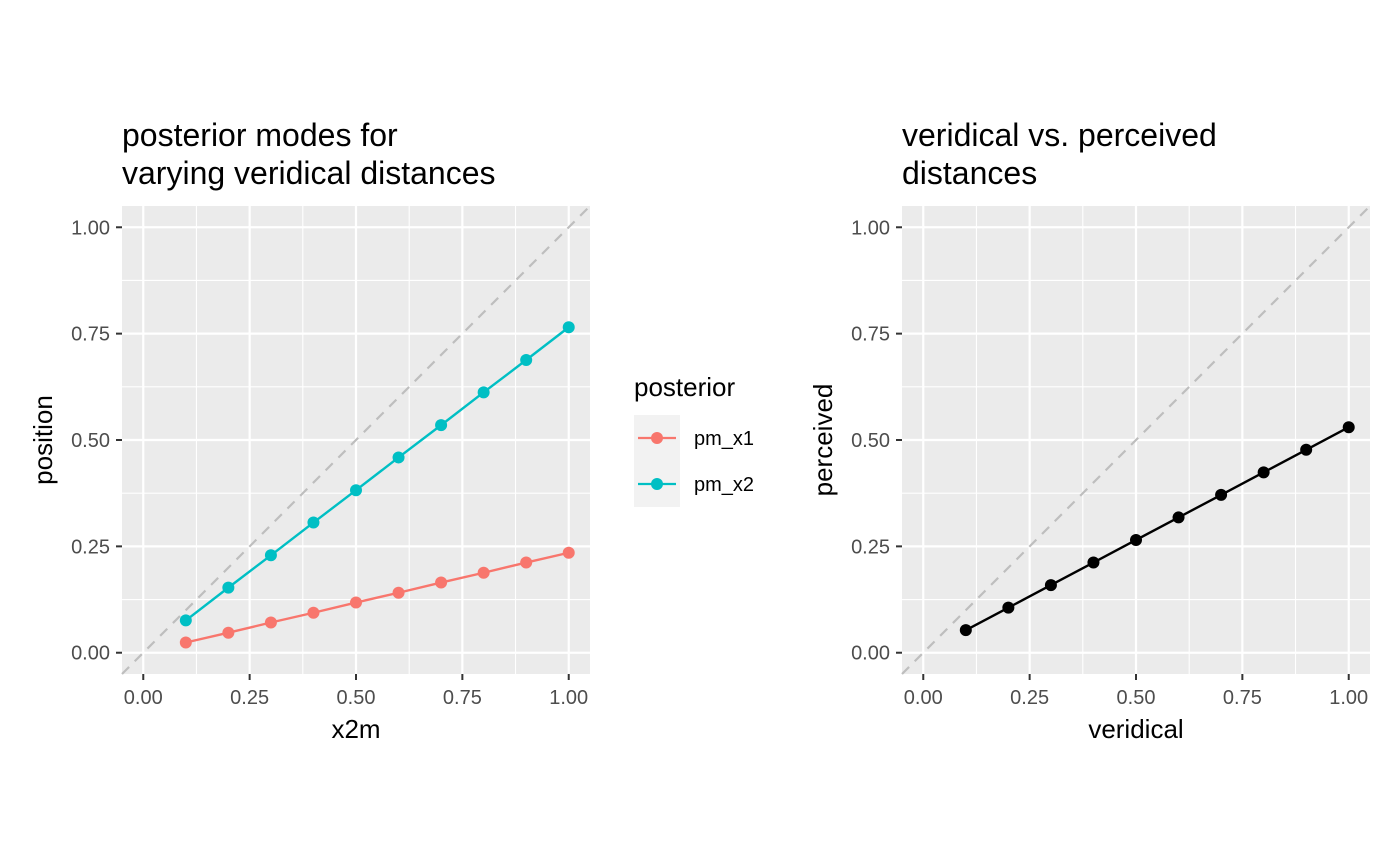 The width and height of the screenshot is (1400, 865). I want to click on legend: posterior pm_x1 pm_x2, so click(694, 439).